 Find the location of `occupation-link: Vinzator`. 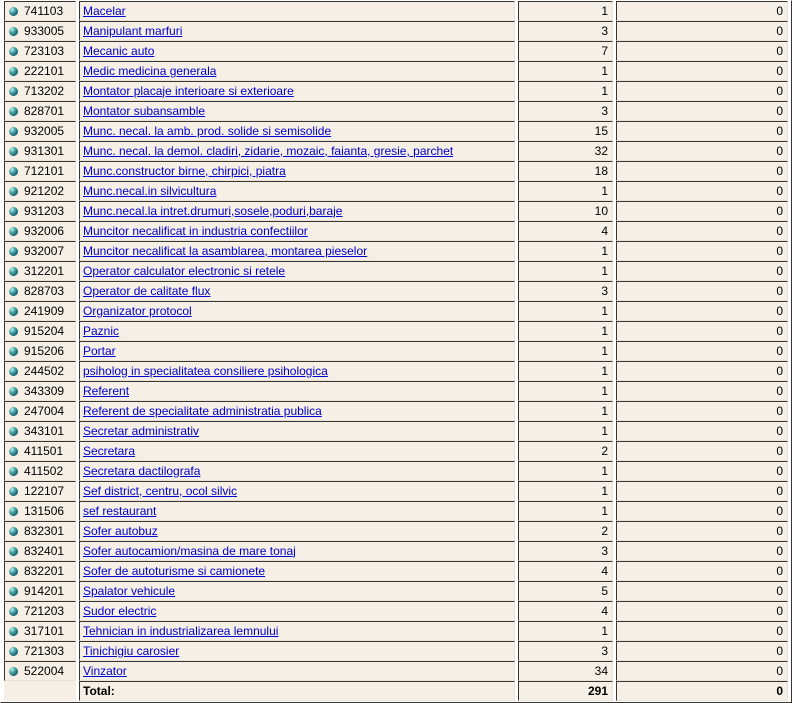

occupation-link: Vinzator is located at coordinates (105, 670).